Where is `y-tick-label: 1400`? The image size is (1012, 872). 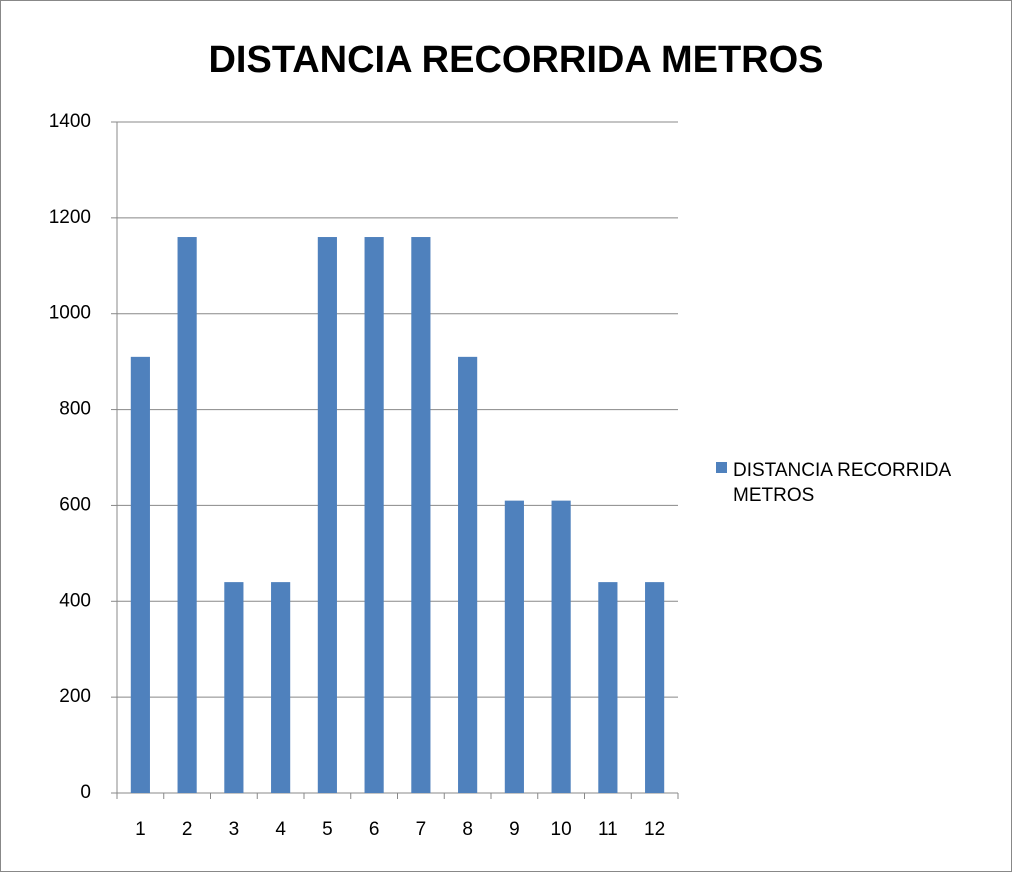 y-tick-label: 1400 is located at coordinates (70, 121).